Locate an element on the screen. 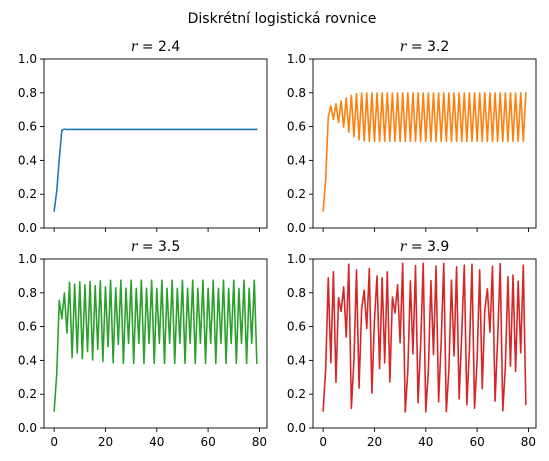  panel-title: r = 2.4 is located at coordinates (156, 47).